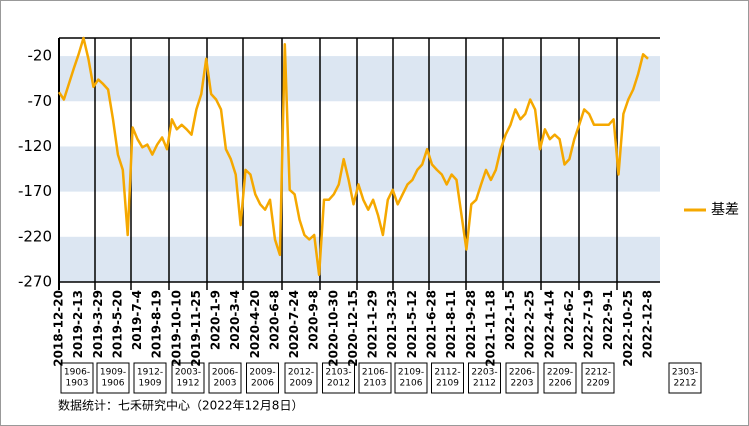  What do you see at coordinates (598, 384) in the screenshot?
I see `contract-label: 2209` at bounding box center [598, 384].